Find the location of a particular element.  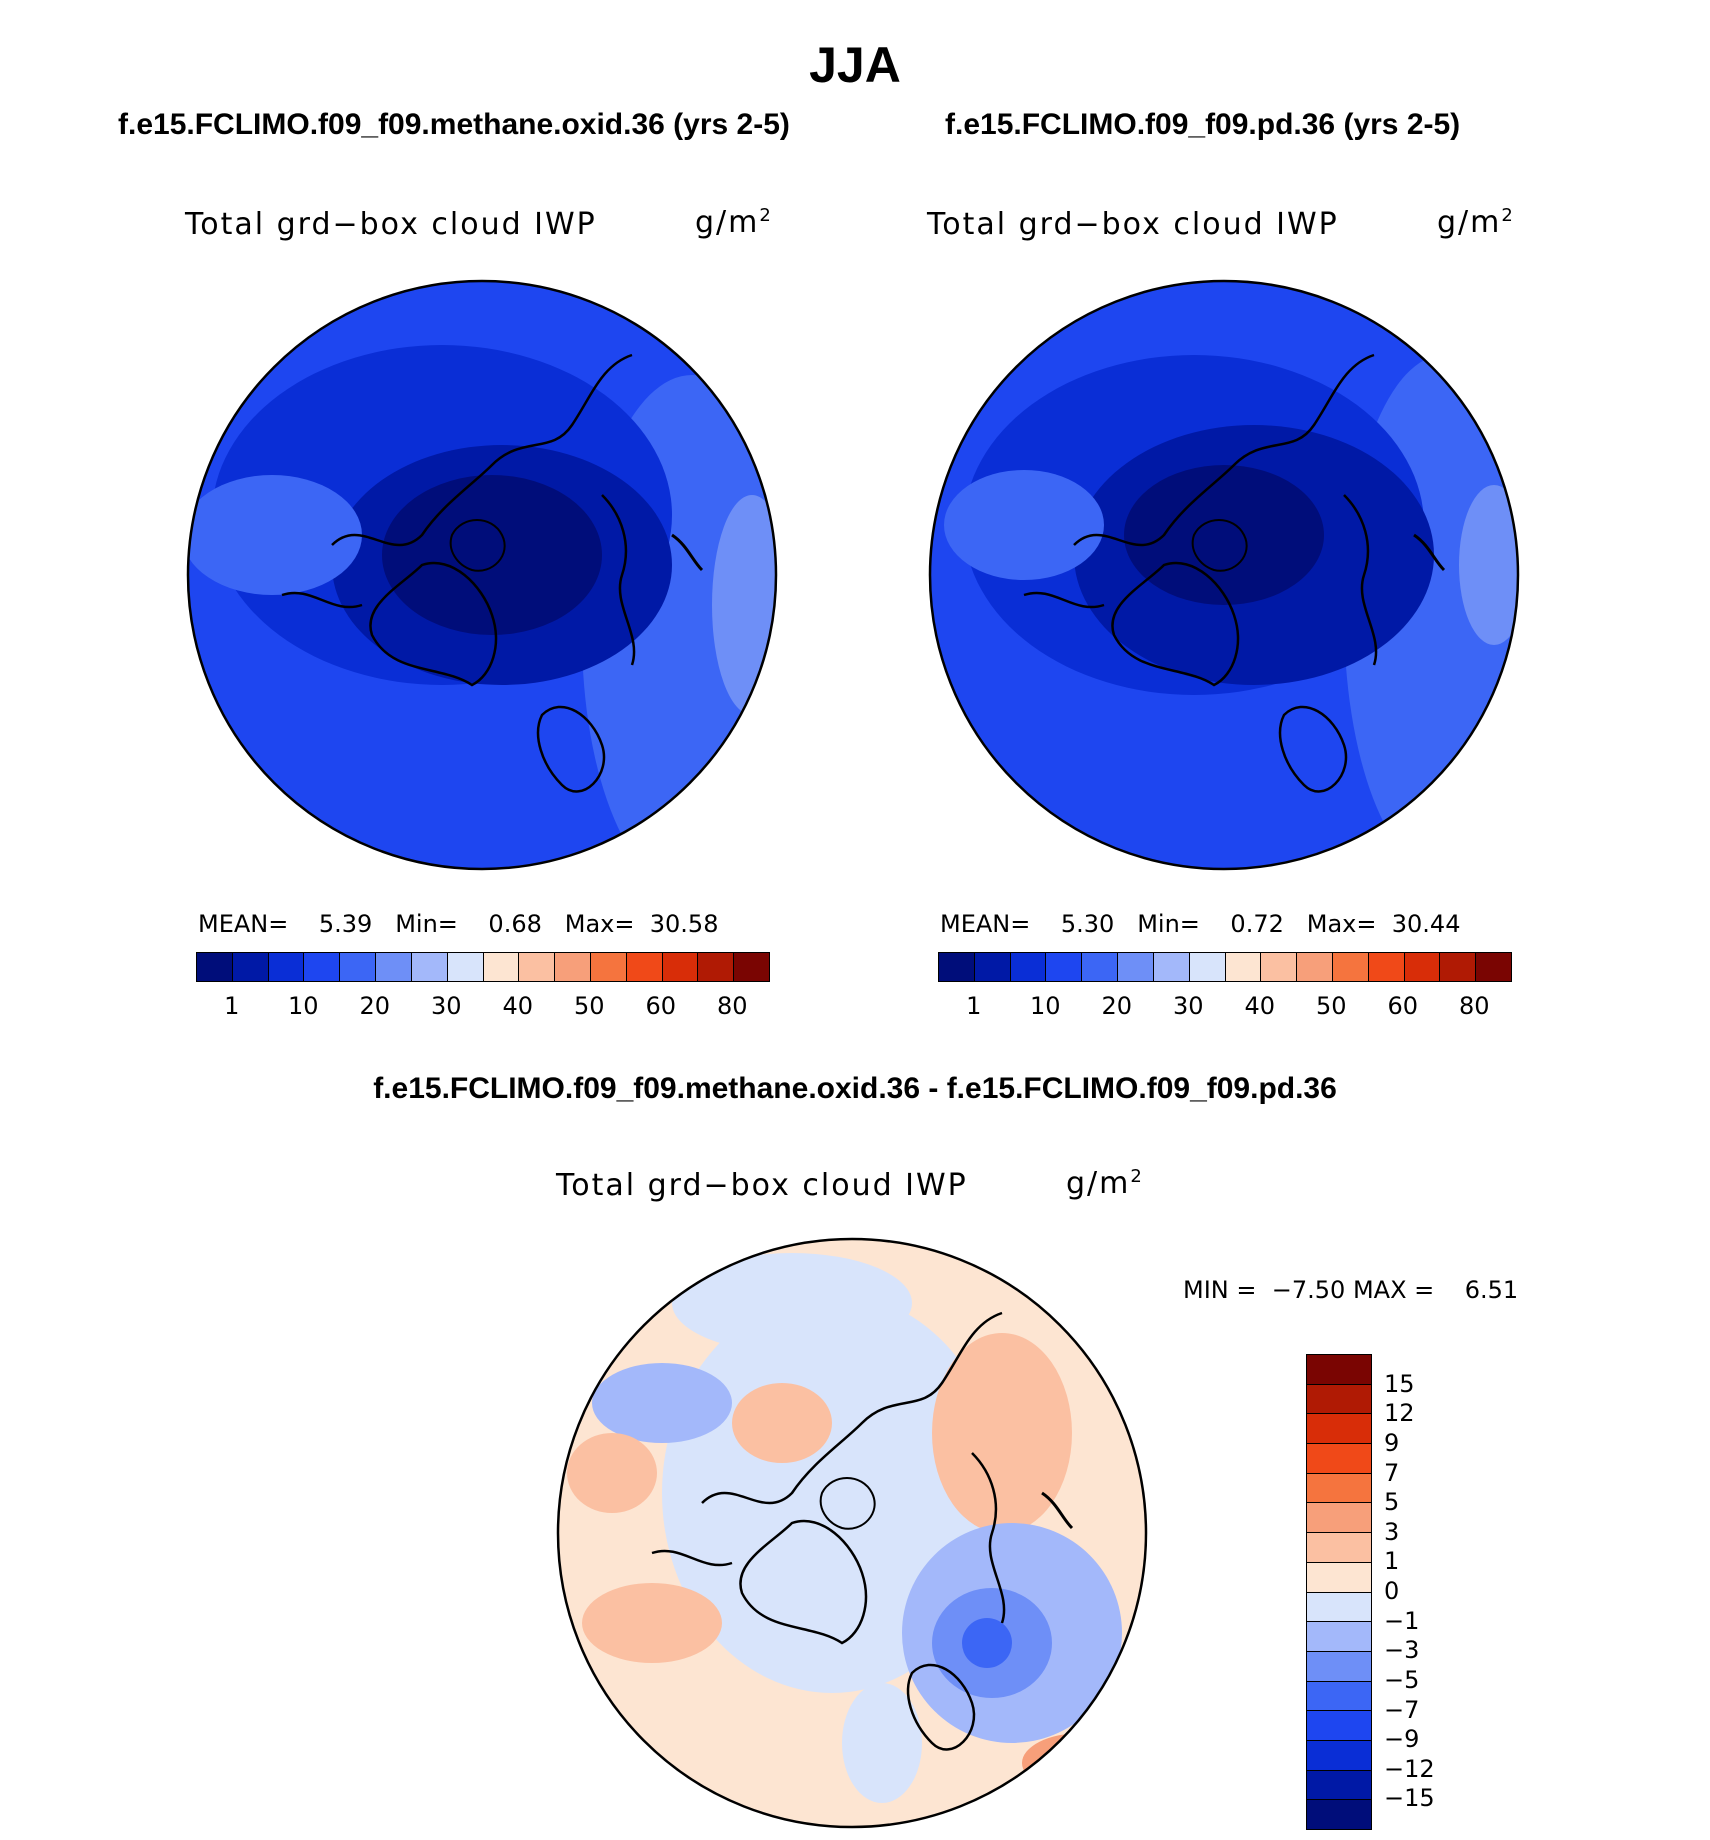

diff-colorbar-tick-label: −12 is located at coordinates (1409, 1768).